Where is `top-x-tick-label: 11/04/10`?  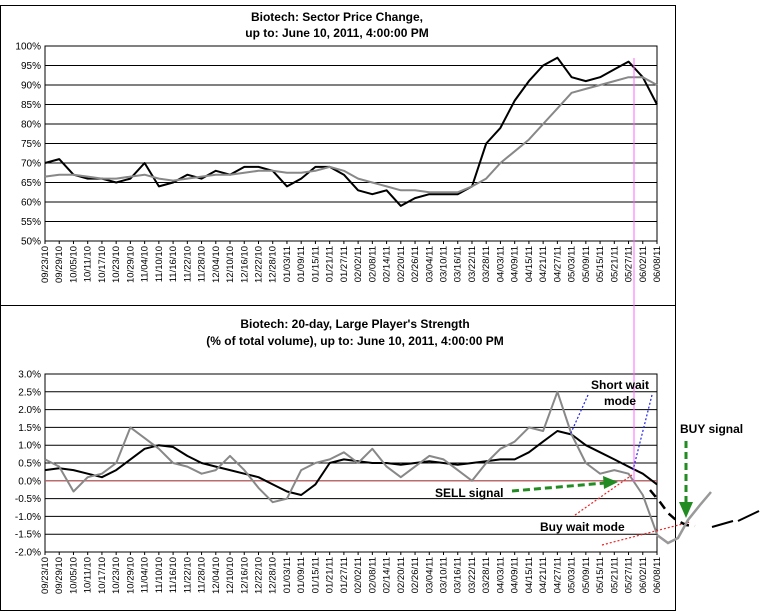 top-x-tick-label: 11/04/10 is located at coordinates (145, 264).